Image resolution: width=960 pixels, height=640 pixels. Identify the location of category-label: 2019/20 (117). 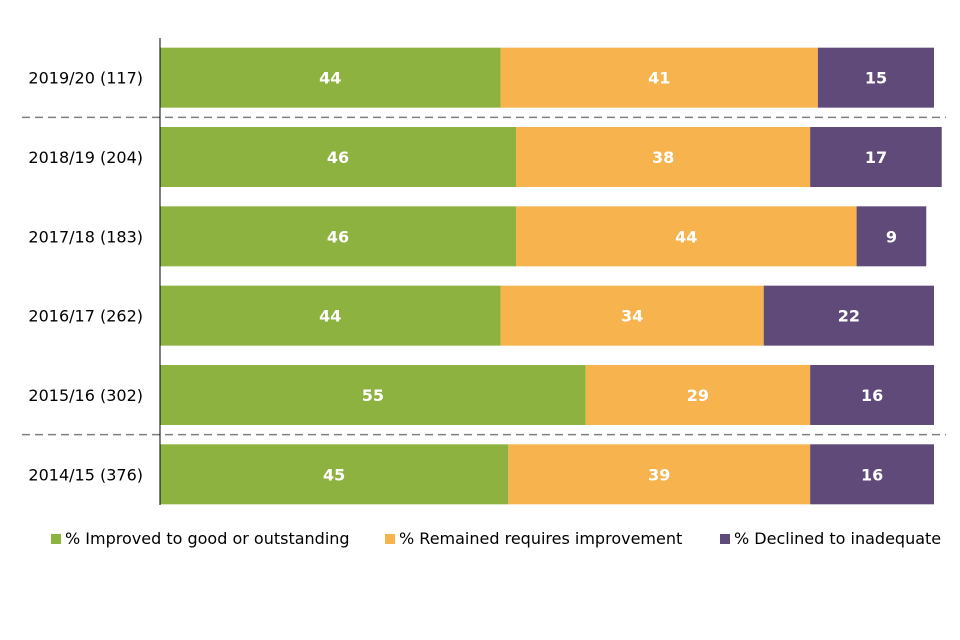
(85, 78).